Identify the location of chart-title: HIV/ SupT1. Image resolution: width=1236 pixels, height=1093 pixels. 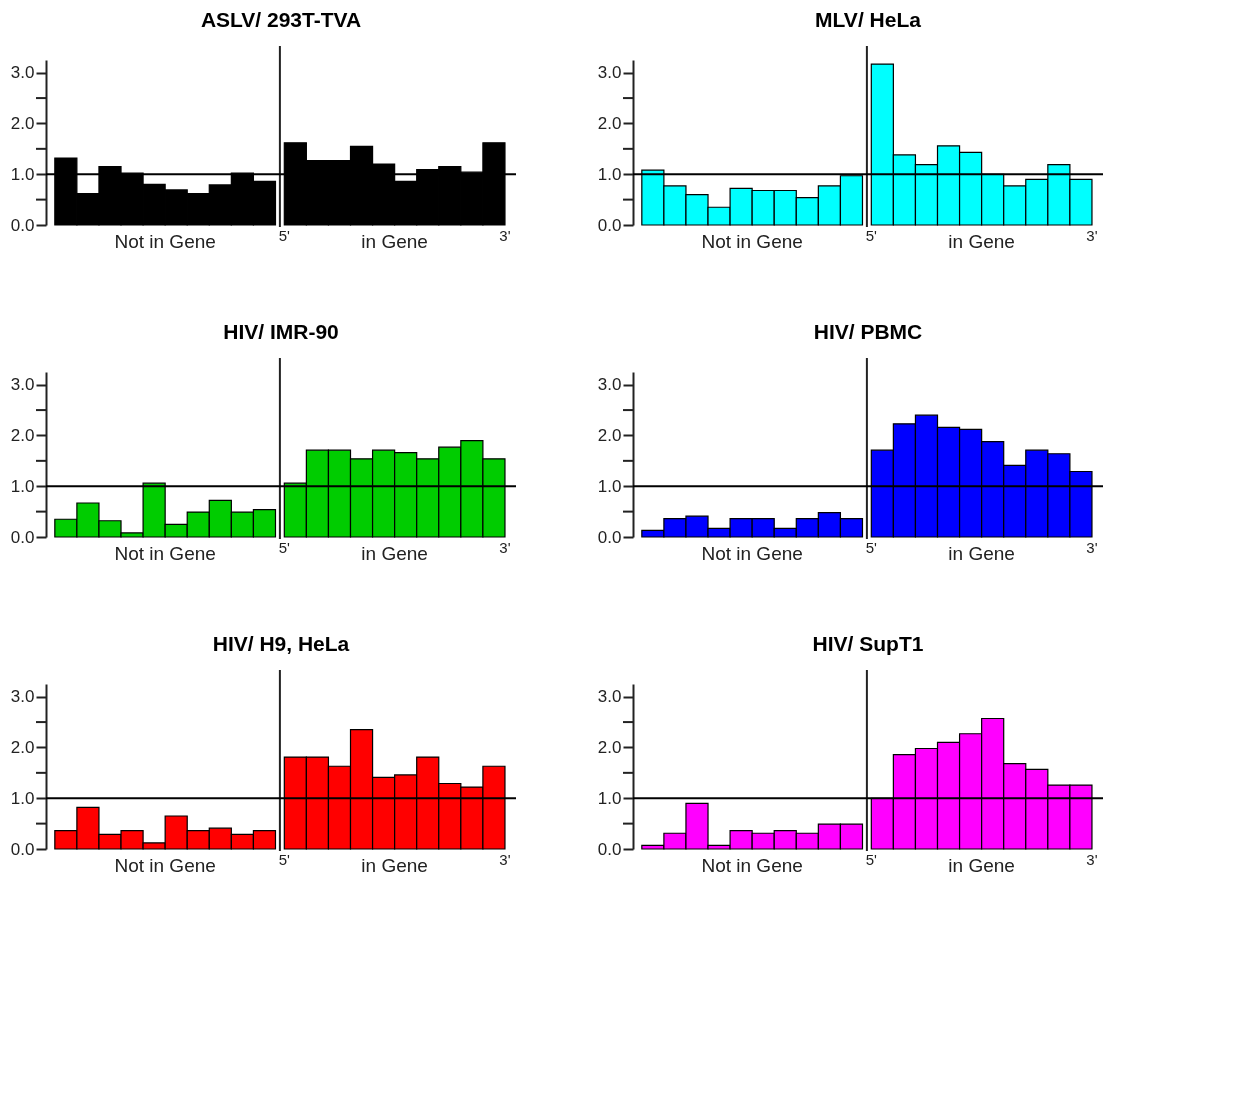
(868, 643).